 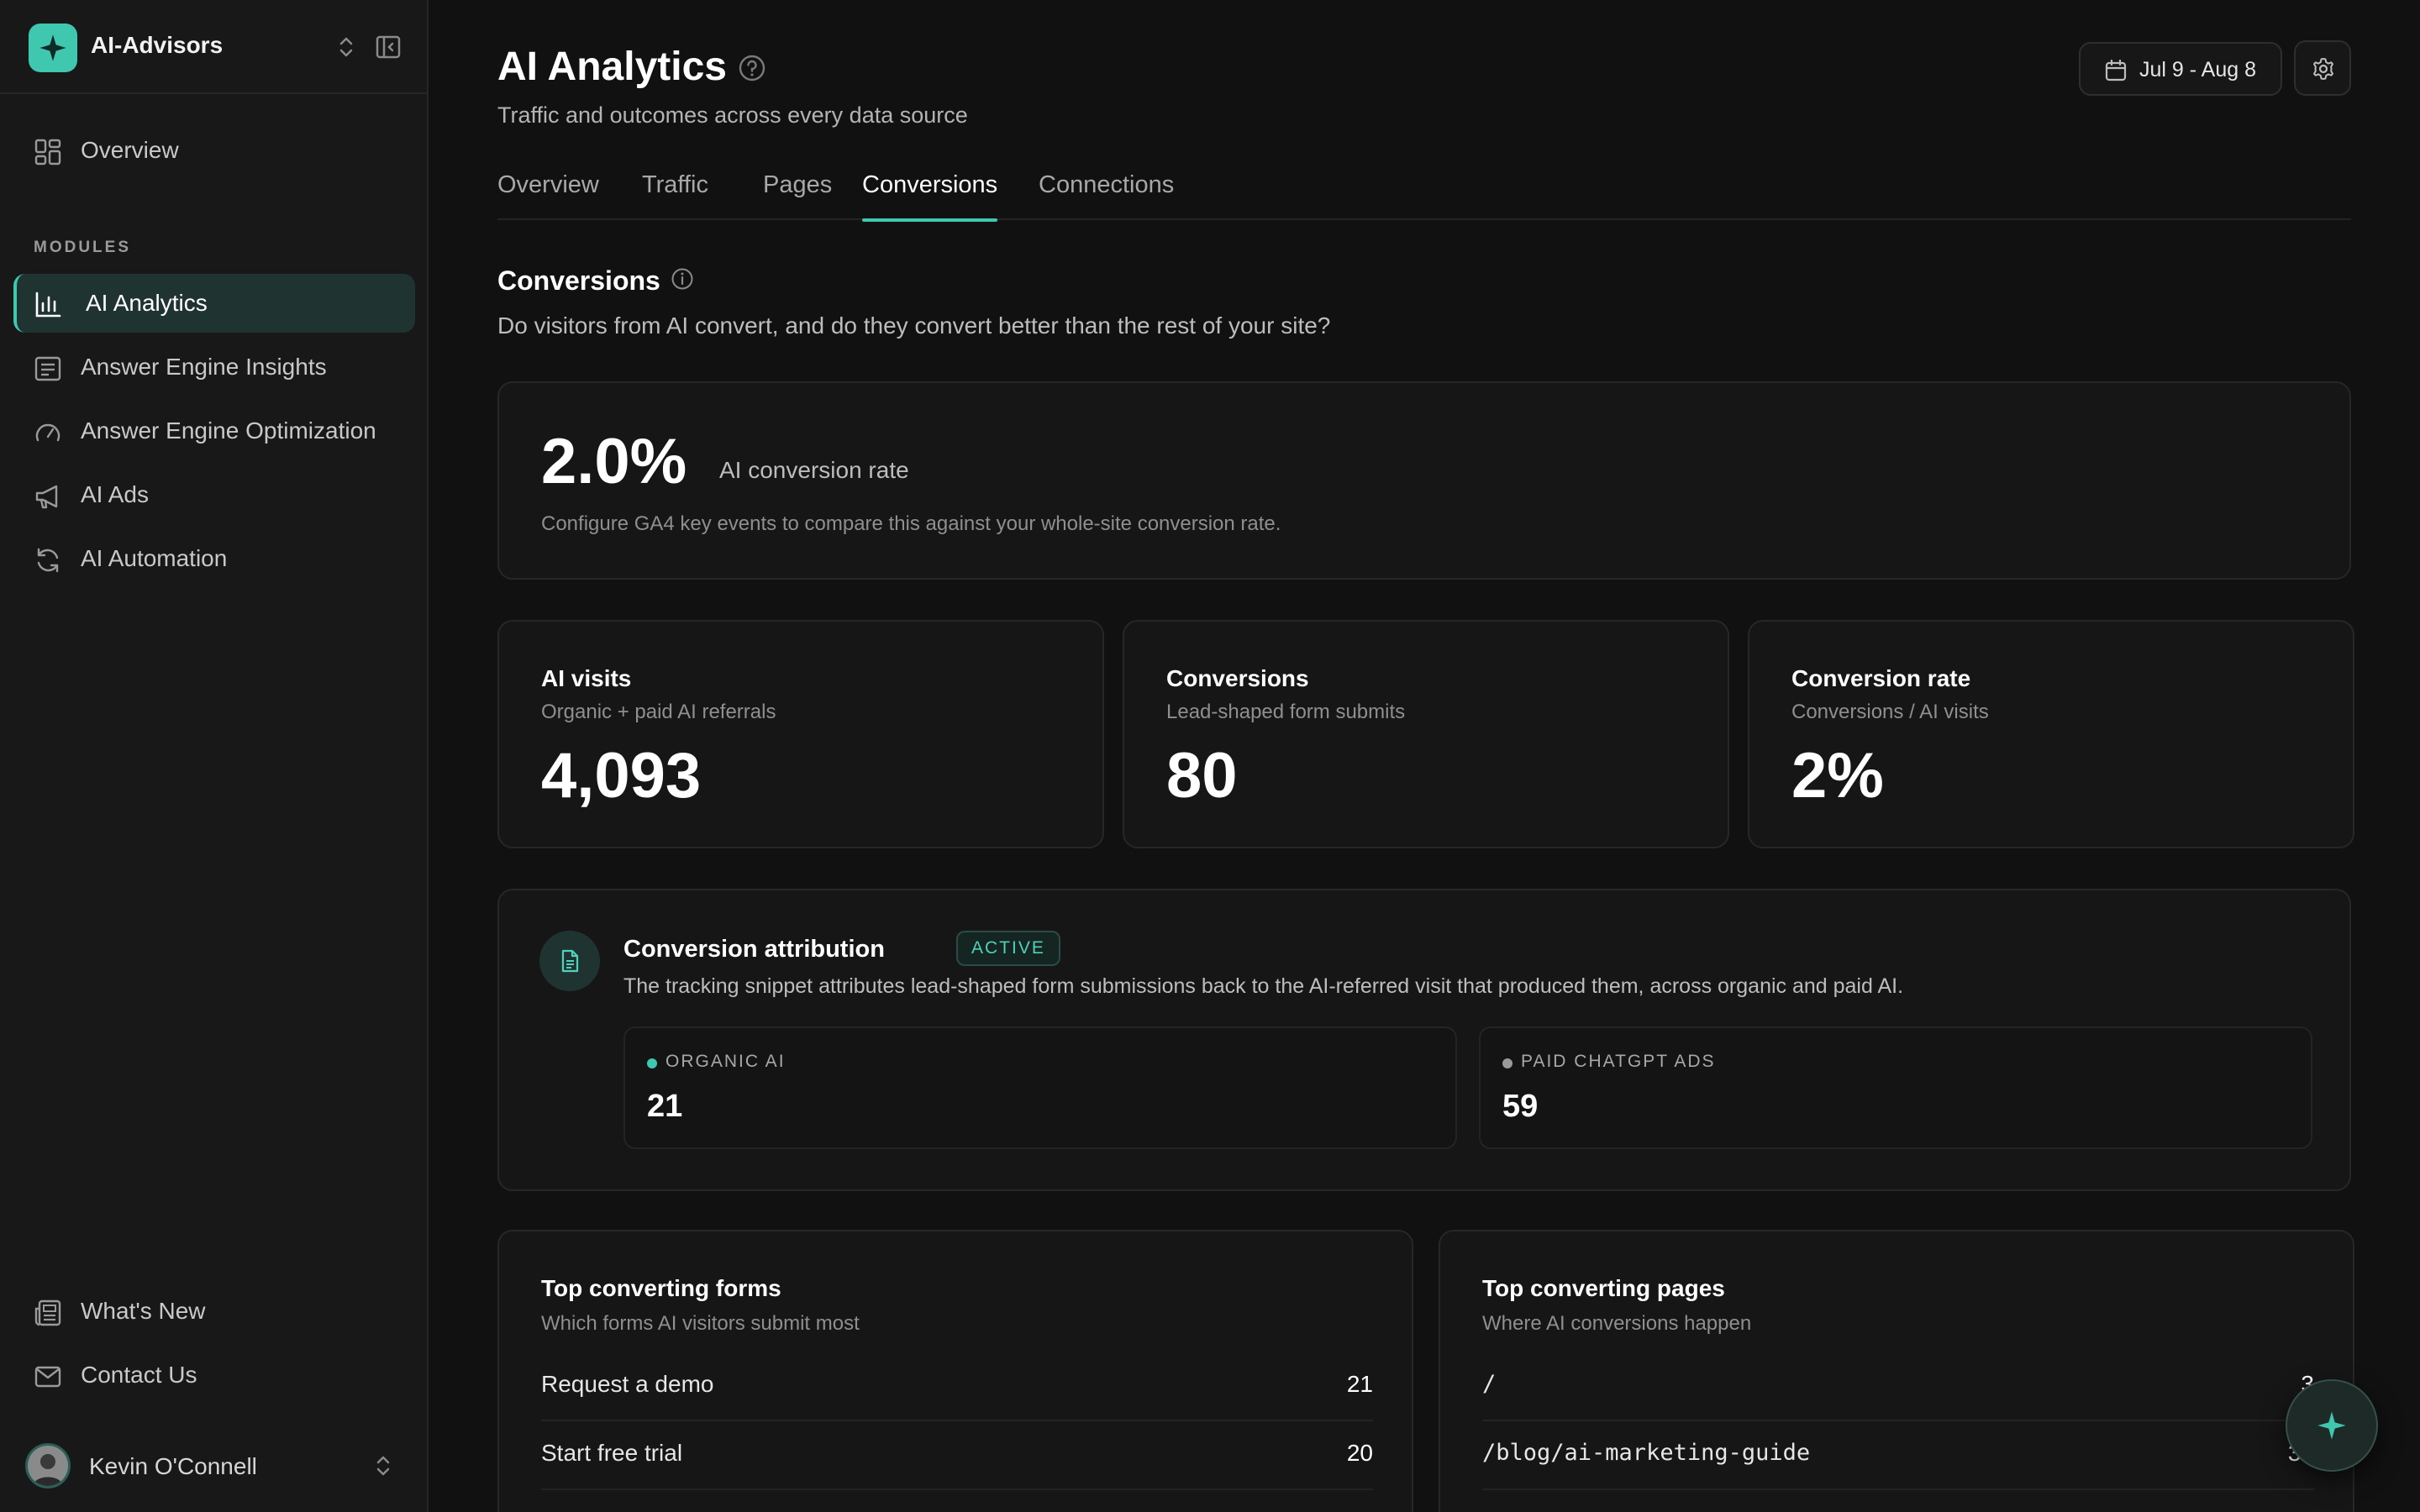 I want to click on mail-icon, so click(x=47, y=1377).